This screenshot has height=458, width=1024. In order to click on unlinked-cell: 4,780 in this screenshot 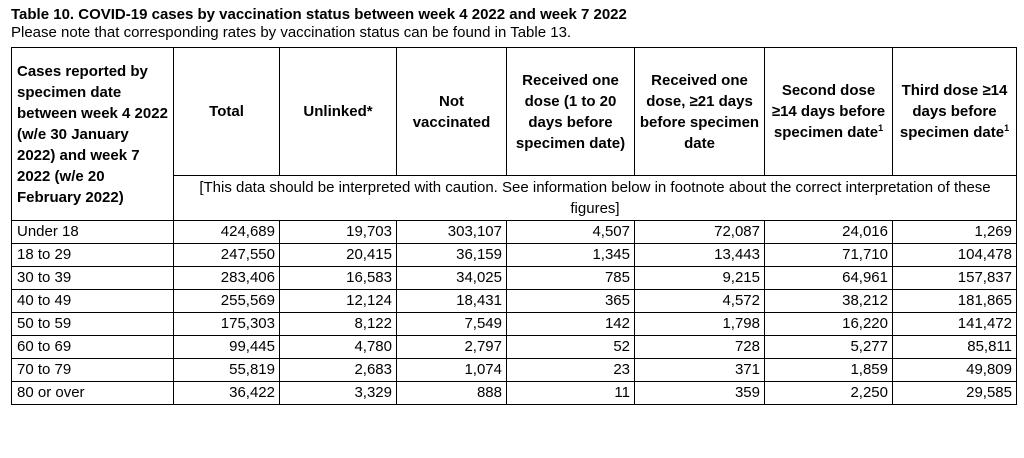, I will do `click(338, 347)`.